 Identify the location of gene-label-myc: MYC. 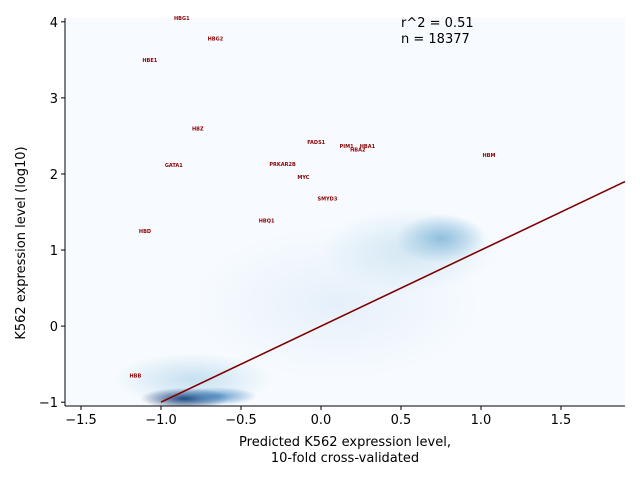
(303, 178).